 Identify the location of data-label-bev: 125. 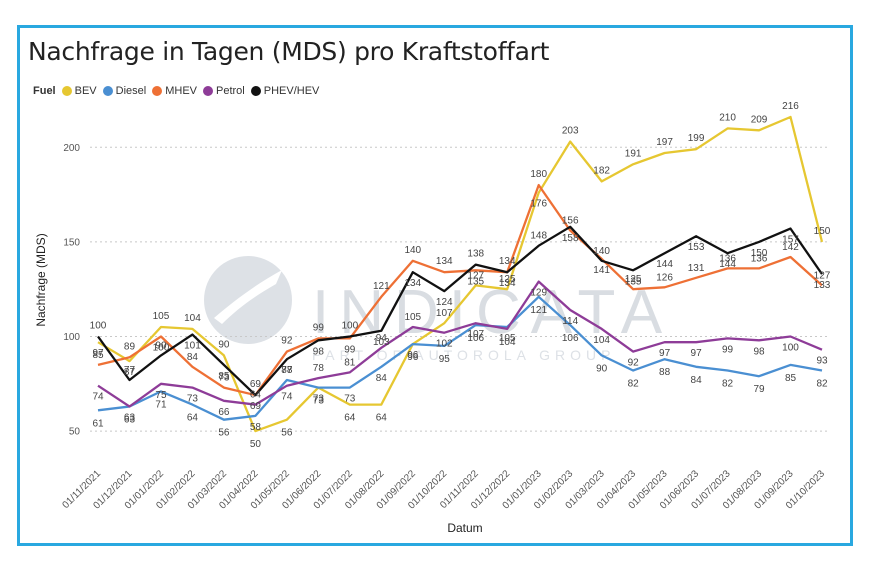
(507, 279).